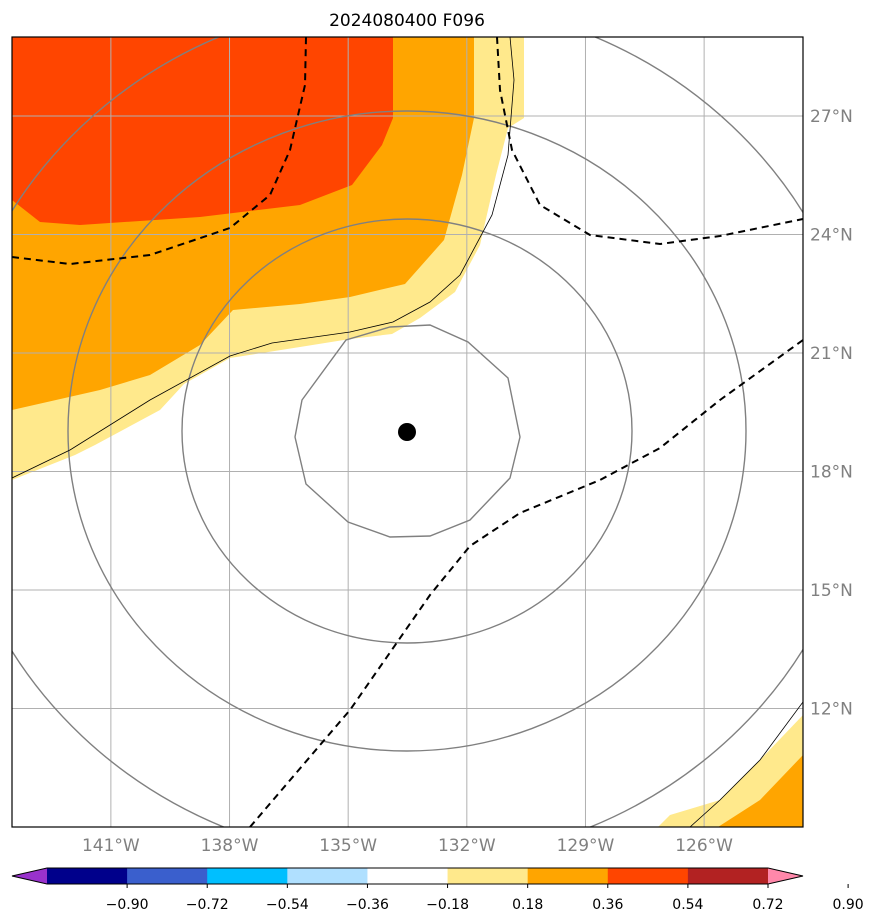  What do you see at coordinates (687, 905) in the screenshot?
I see `colorbar-tick-label: 0.54` at bounding box center [687, 905].